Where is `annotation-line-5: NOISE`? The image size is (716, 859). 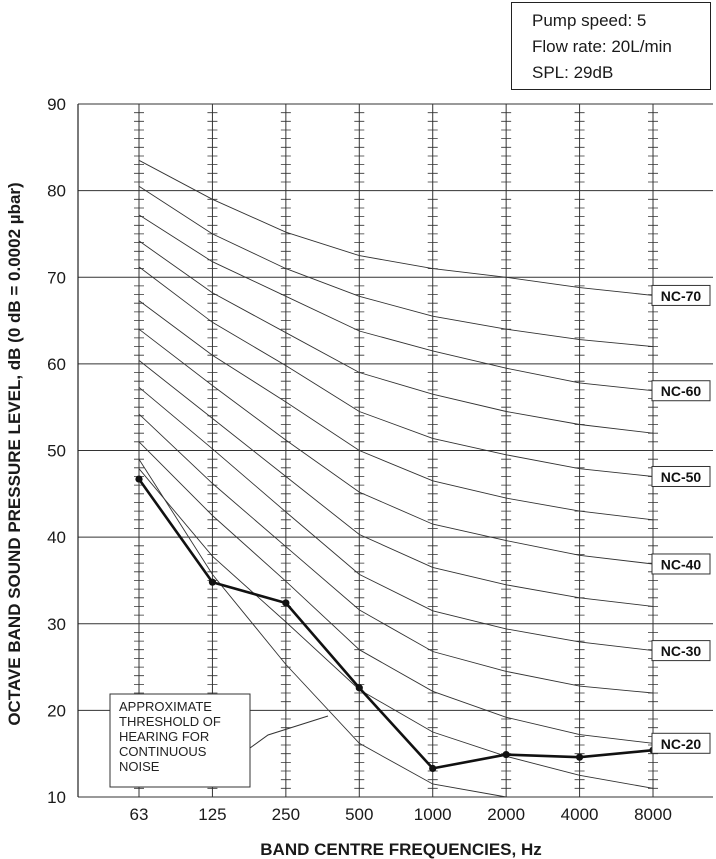
annotation-line-5: NOISE is located at coordinates (139, 766).